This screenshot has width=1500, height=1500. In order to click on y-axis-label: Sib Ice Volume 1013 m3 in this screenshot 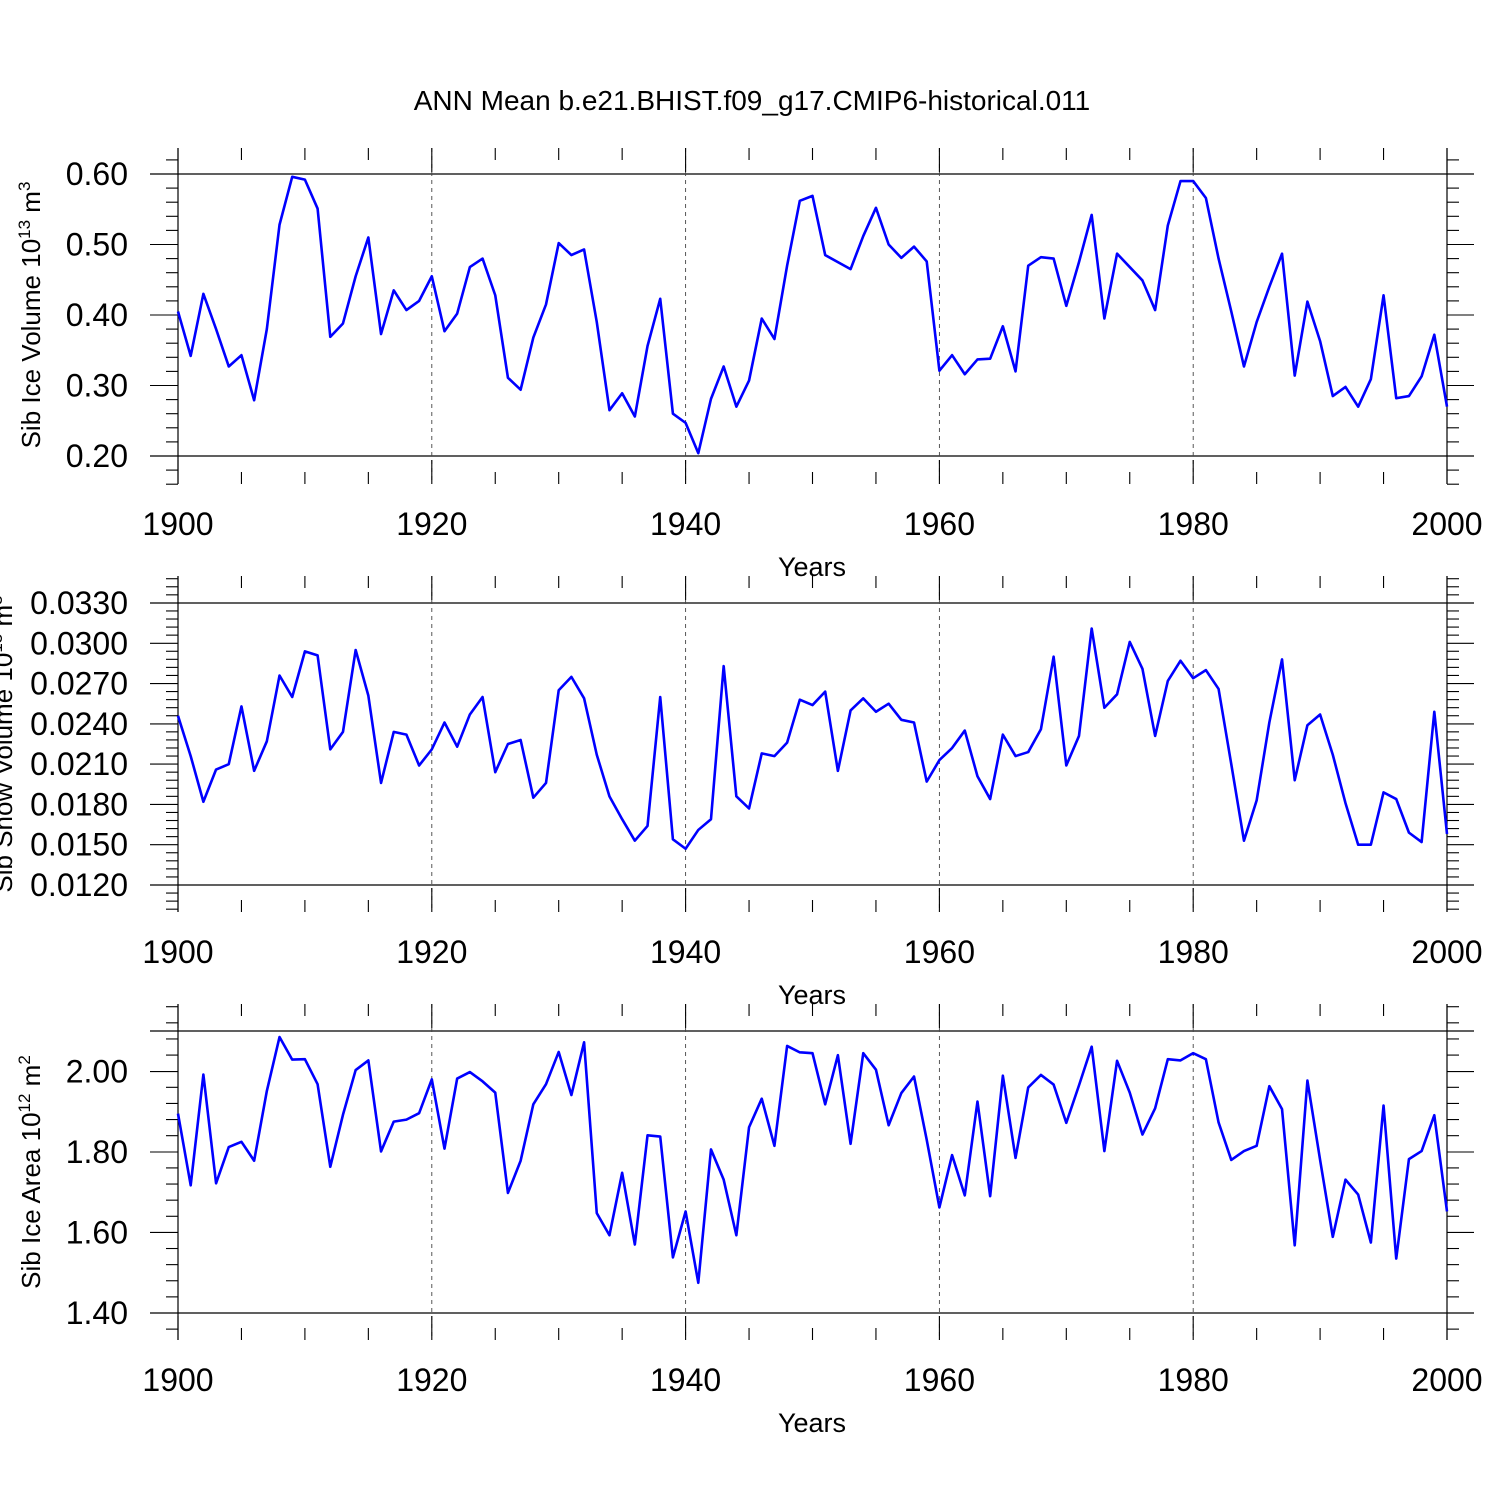, I will do `click(30, 315)`.